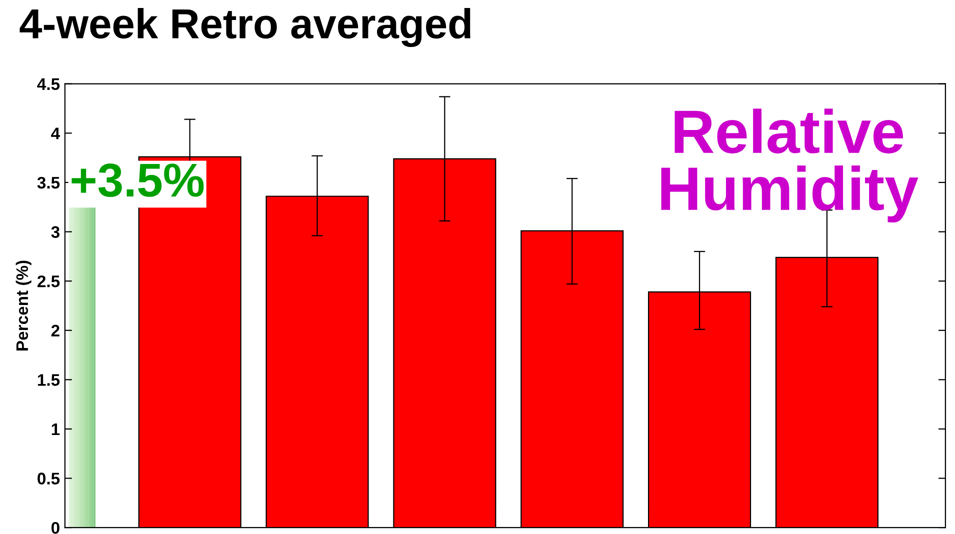 The width and height of the screenshot is (955, 534). Describe the element at coordinates (56, 430) in the screenshot. I see `y-tick-label: 1` at that location.